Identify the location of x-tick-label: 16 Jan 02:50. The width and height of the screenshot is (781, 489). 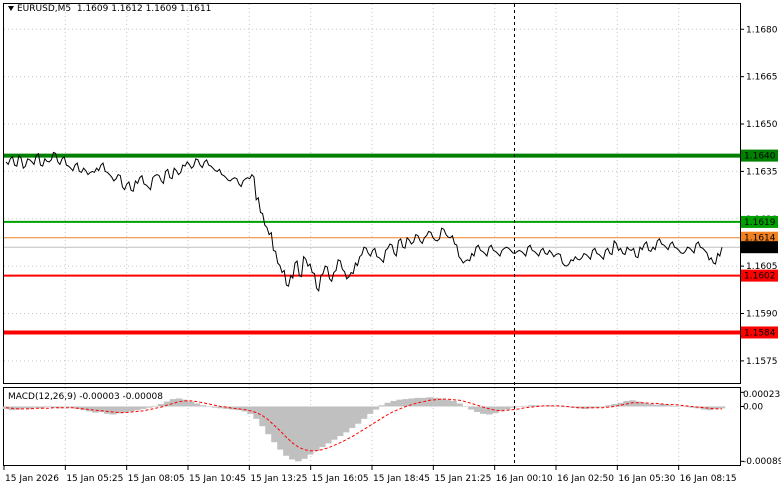
(585, 479).